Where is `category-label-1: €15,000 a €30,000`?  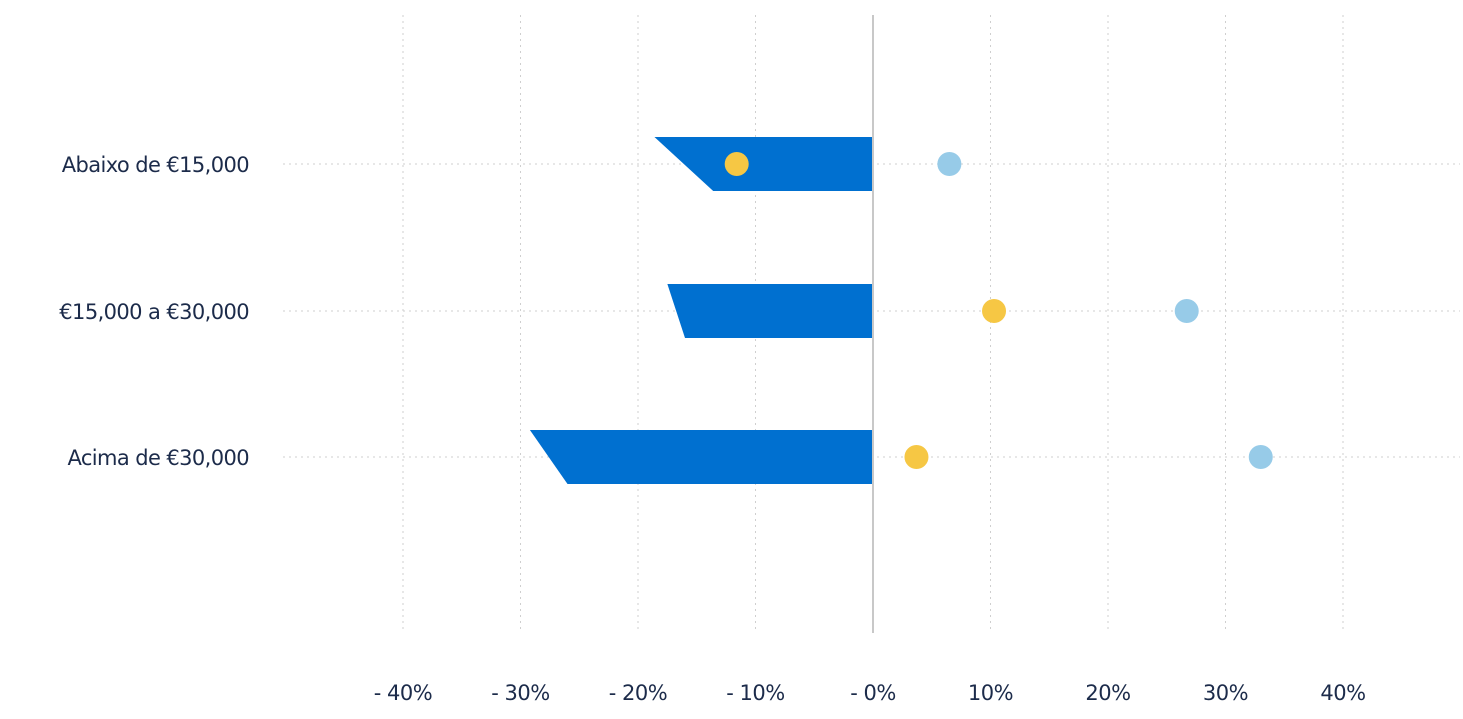 category-label-1: €15,000 a €30,000 is located at coordinates (154, 312).